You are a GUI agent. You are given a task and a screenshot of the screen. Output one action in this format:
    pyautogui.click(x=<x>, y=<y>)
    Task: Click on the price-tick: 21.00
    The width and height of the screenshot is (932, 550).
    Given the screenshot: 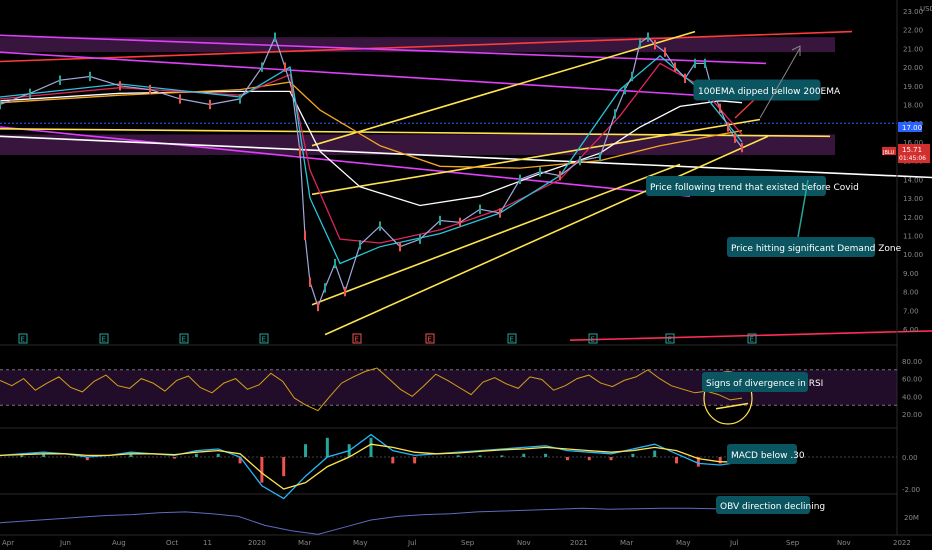 What is the action you would take?
    pyautogui.click(x=913, y=49)
    